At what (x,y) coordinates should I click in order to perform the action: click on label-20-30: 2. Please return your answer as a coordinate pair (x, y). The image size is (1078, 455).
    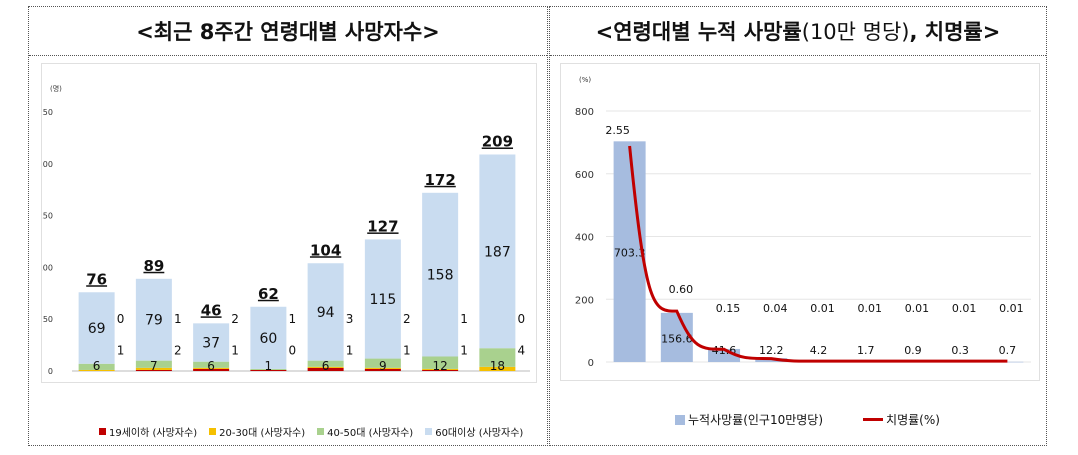
    Looking at the image, I should click on (178, 350).